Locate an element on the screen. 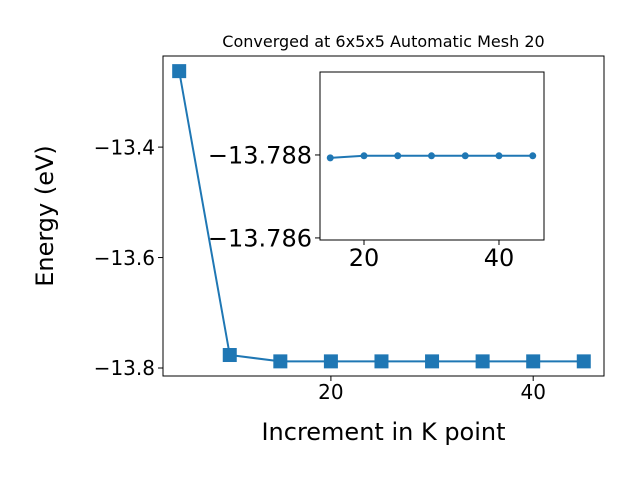 The width and height of the screenshot is (640, 480). chart-title: Converged at 6x5x5 Automatic Mesh 20 is located at coordinates (383, 41).